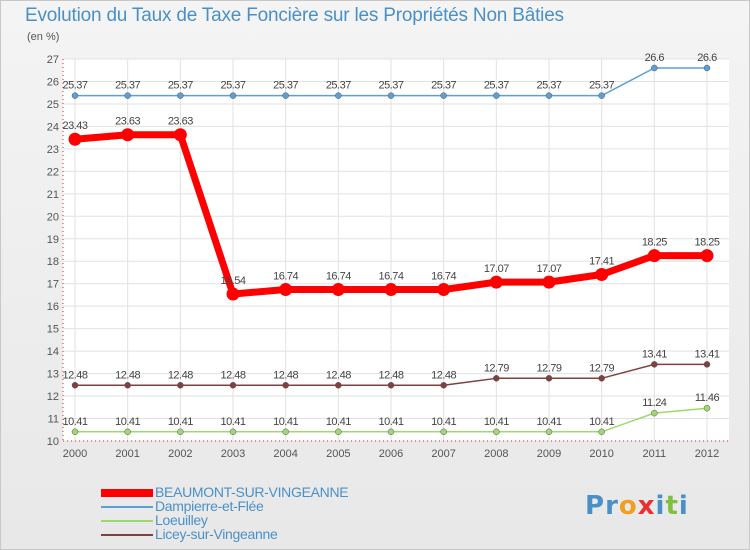 This screenshot has height=550, width=750. Describe the element at coordinates (285, 454) in the screenshot. I see `x-tick-label: 2004` at that location.